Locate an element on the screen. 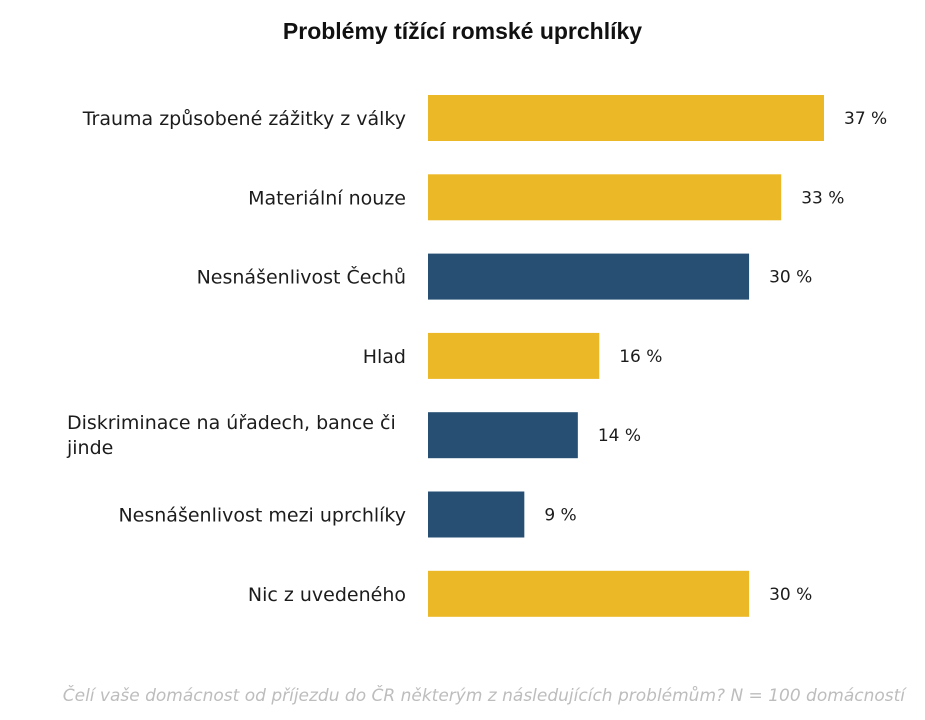 The image size is (925, 720). category-label-4: Diskriminace na úřadech, bance či jinde is located at coordinates (231, 435).